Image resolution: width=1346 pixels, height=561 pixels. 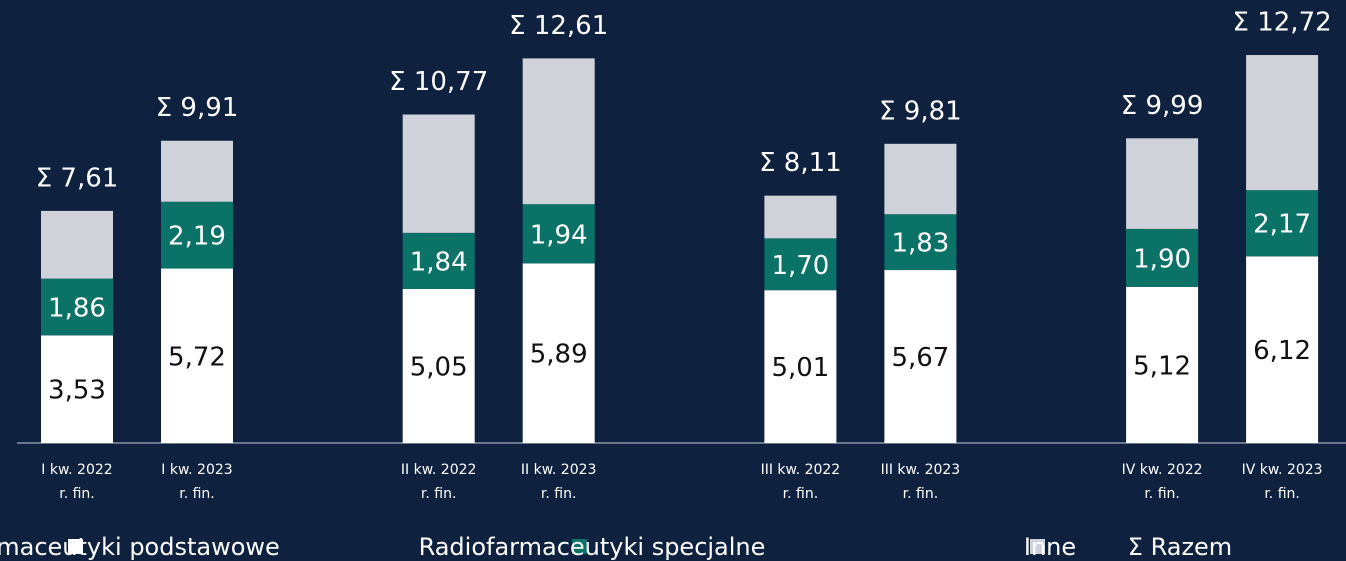 I want to click on legend-label: Σ Razem, so click(x=1180, y=547).